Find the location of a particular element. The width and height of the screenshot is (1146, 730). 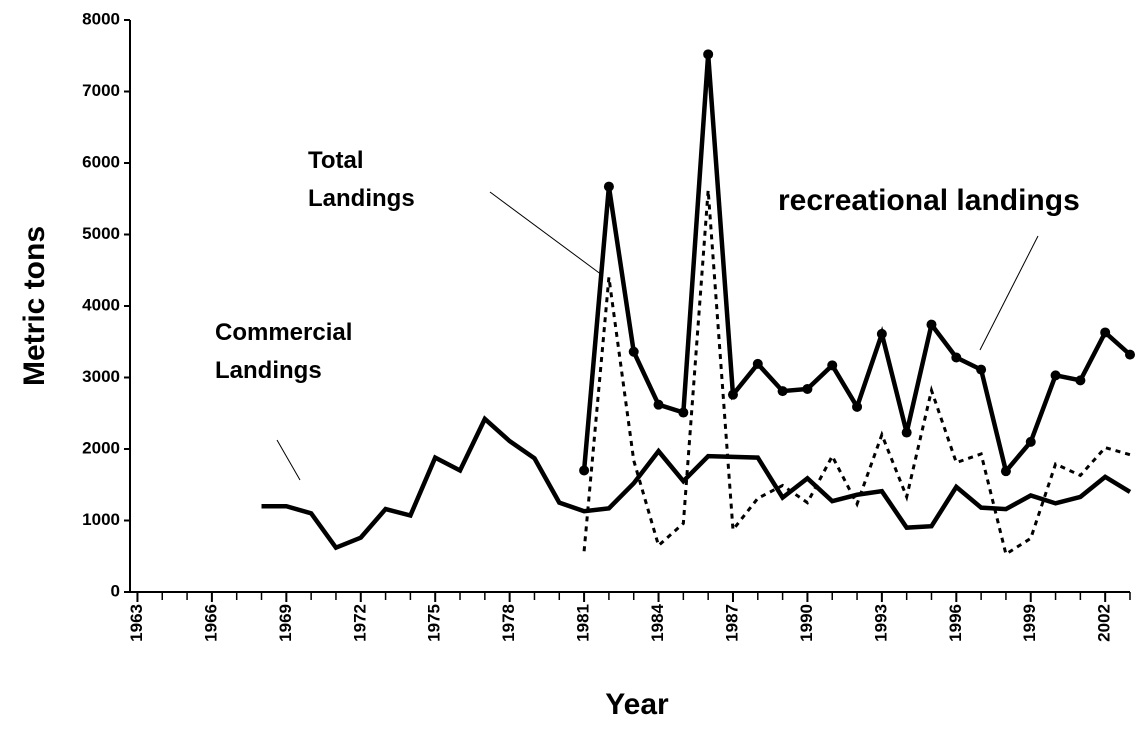

x-tick-label: 1969 is located at coordinates (285, 623).